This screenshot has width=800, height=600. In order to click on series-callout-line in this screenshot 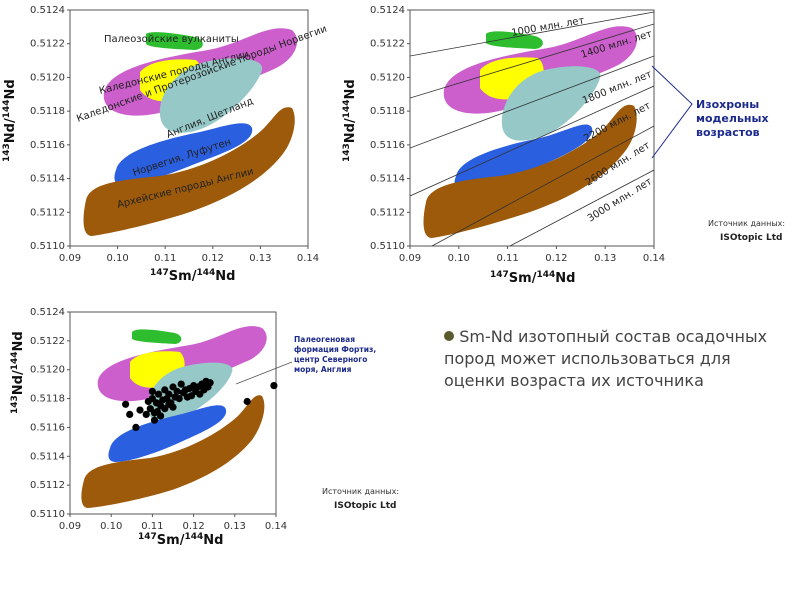, I will do `click(264, 373)`.